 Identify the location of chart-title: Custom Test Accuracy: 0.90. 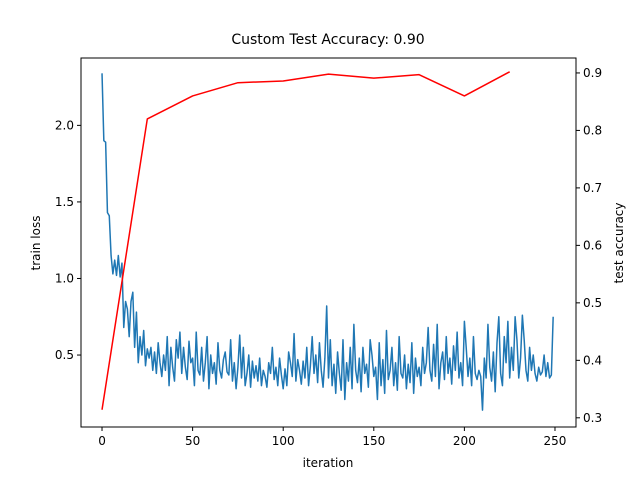
(327, 40).